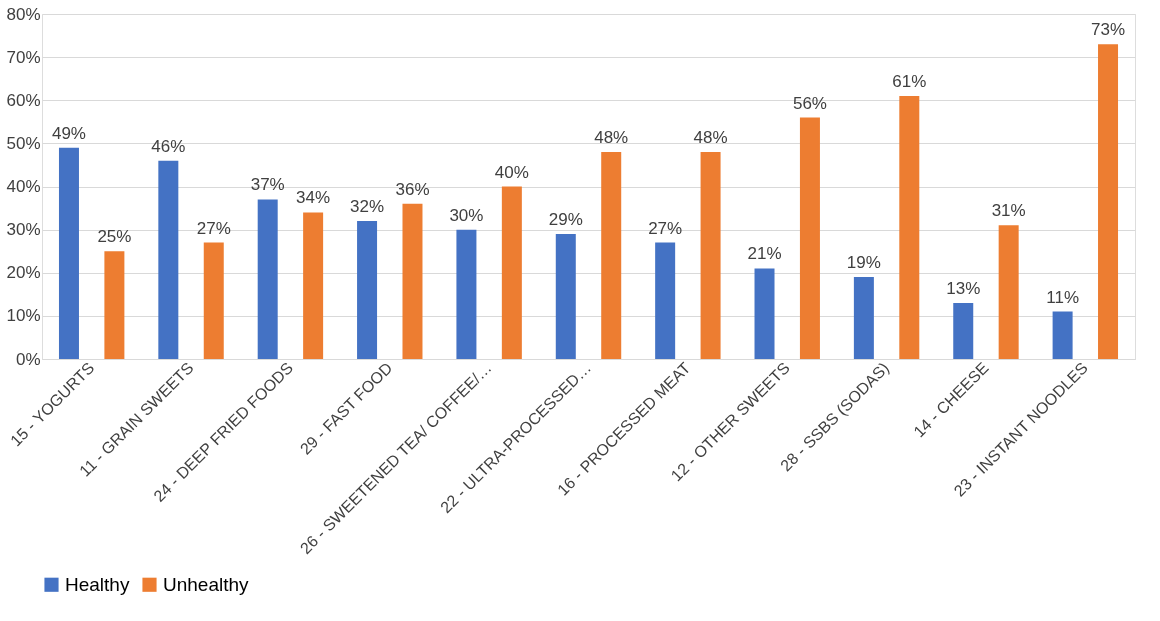 The width and height of the screenshot is (1160, 621). I want to click on data-label: 19%, so click(863, 263).